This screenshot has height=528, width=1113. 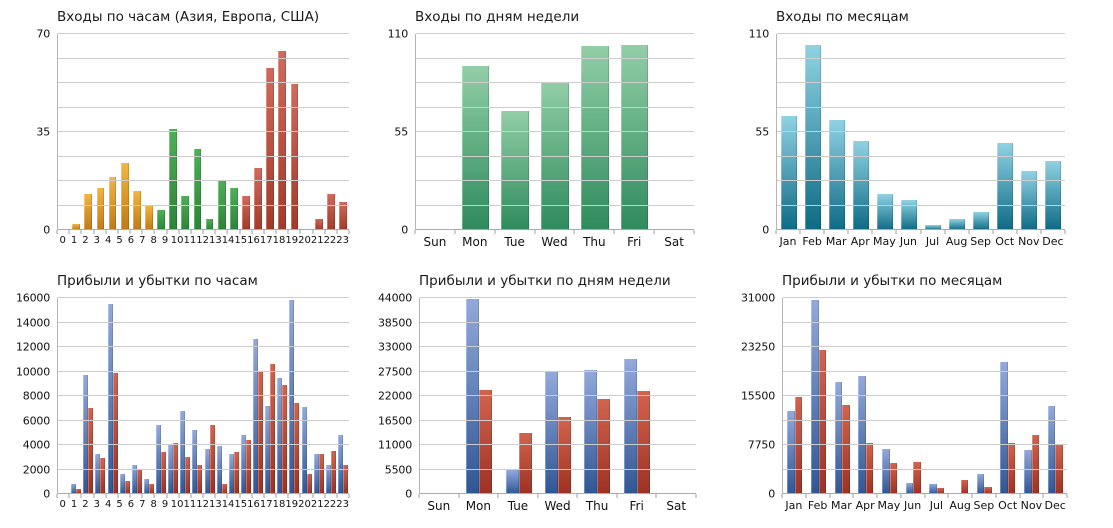 What do you see at coordinates (391, 396) in the screenshot?
I see `y-axis: 0 5500 11000 16500 22000 27500 33000 38500 44000` at bounding box center [391, 396].